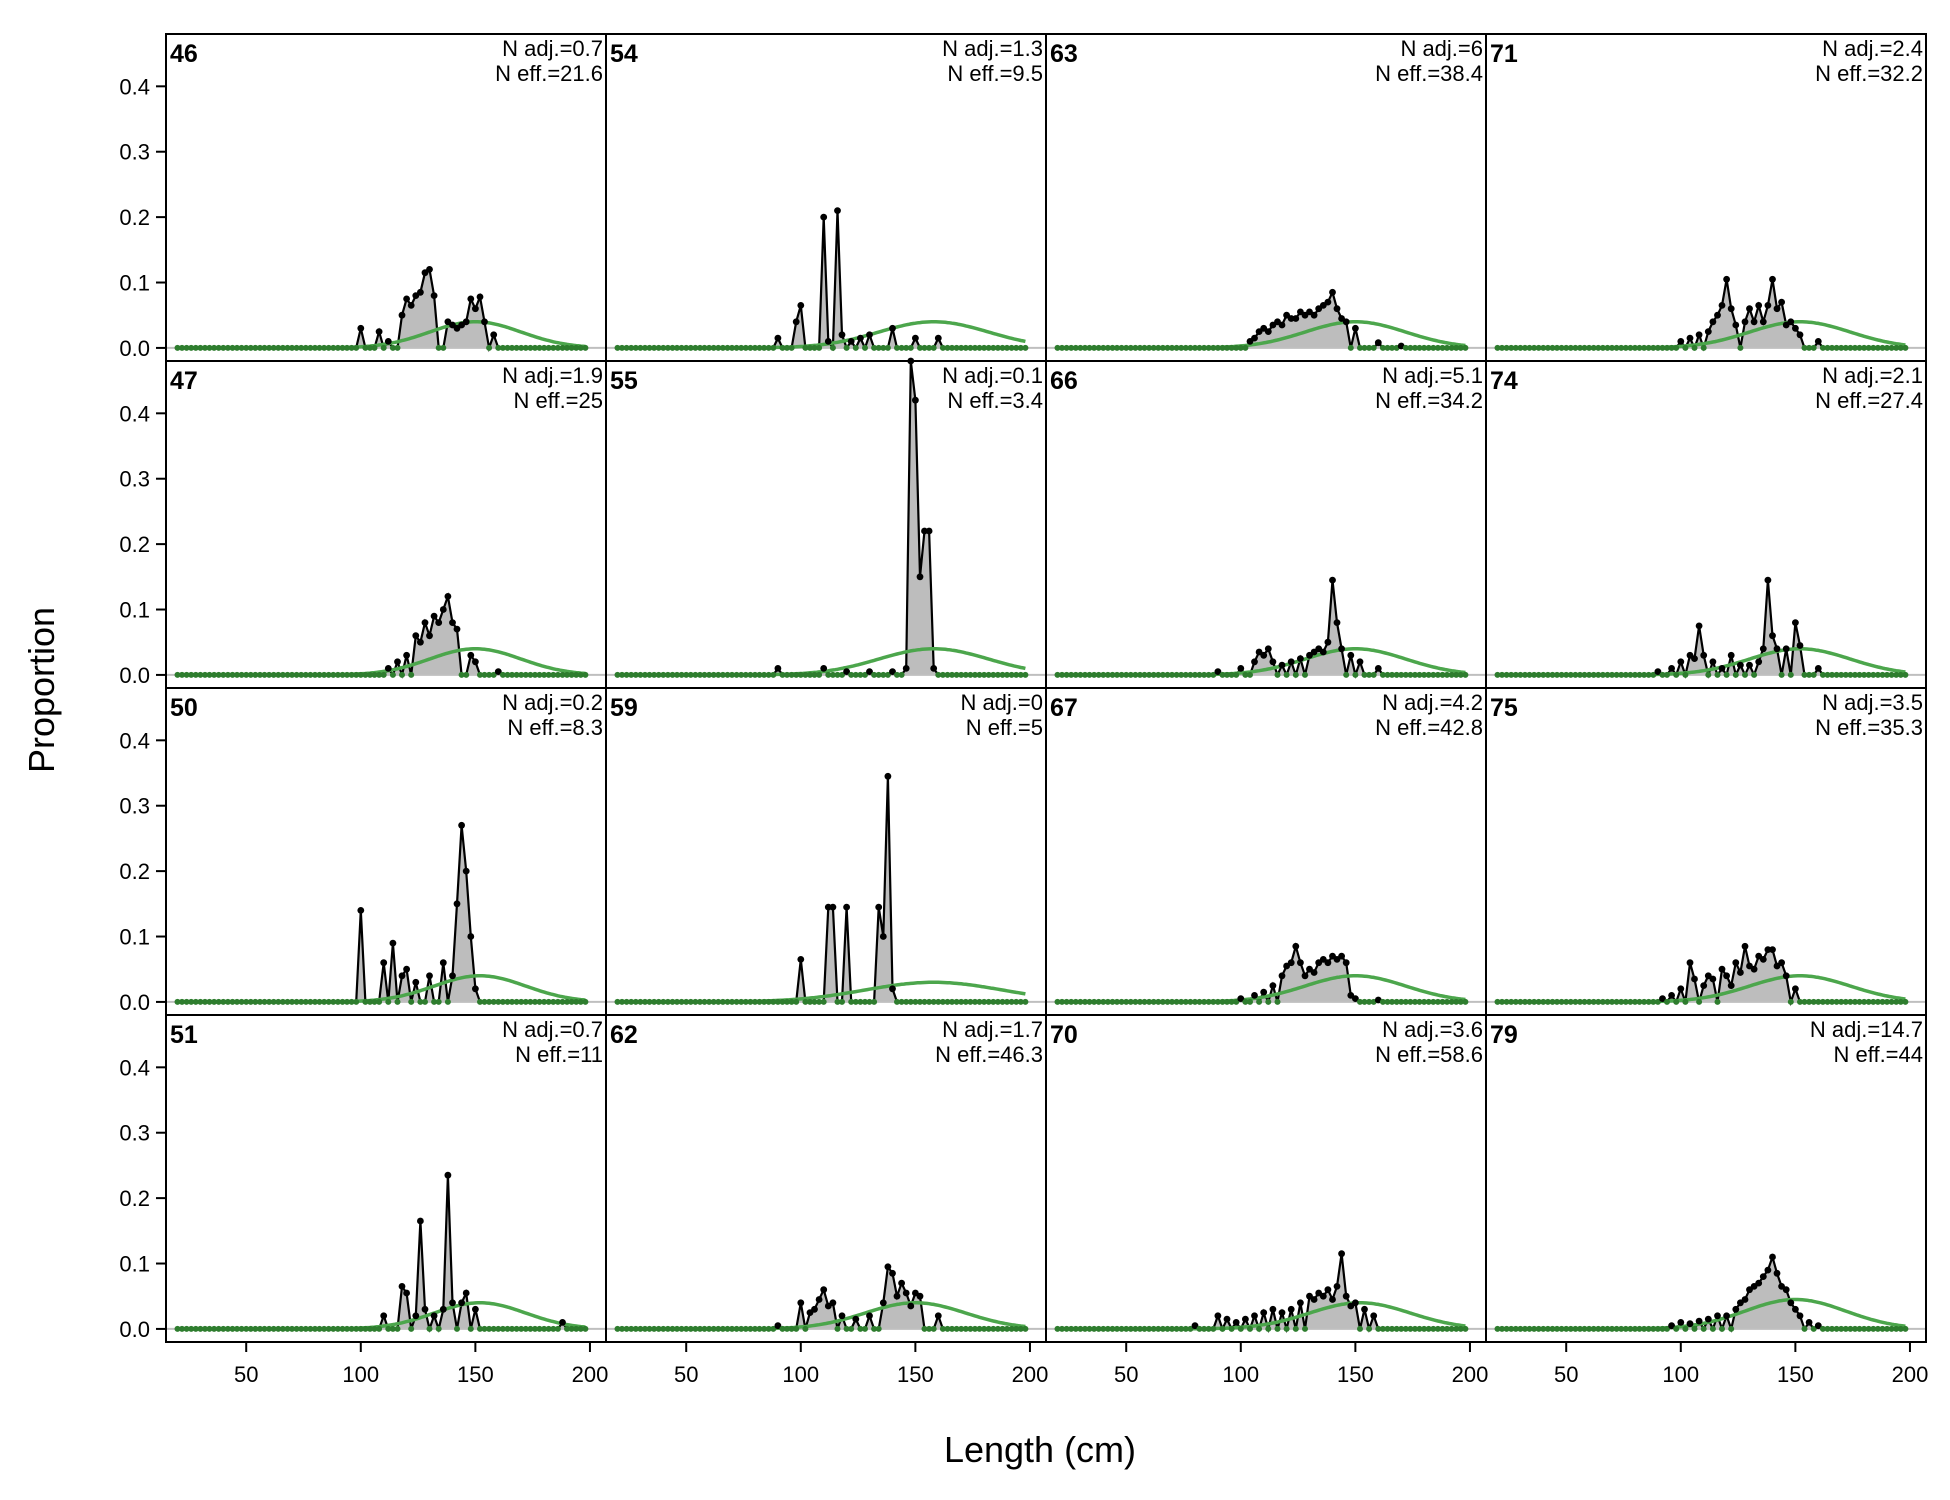 The height and width of the screenshot is (1500, 1950). I want to click on panel-label: 62, so click(624, 1035).